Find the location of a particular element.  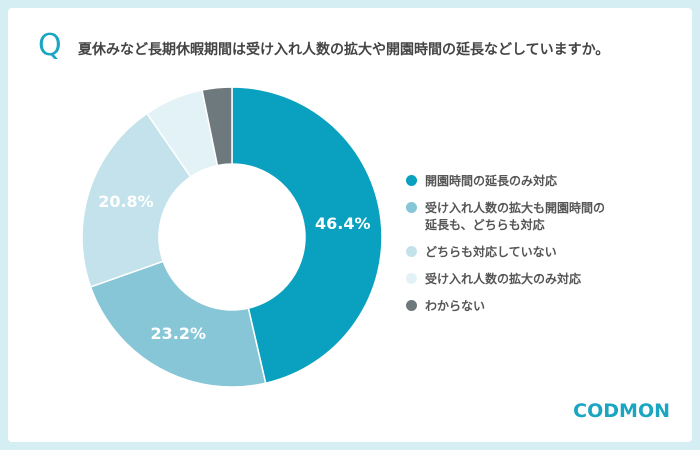

legend-label: どちらも対応していない is located at coordinates (491, 252).